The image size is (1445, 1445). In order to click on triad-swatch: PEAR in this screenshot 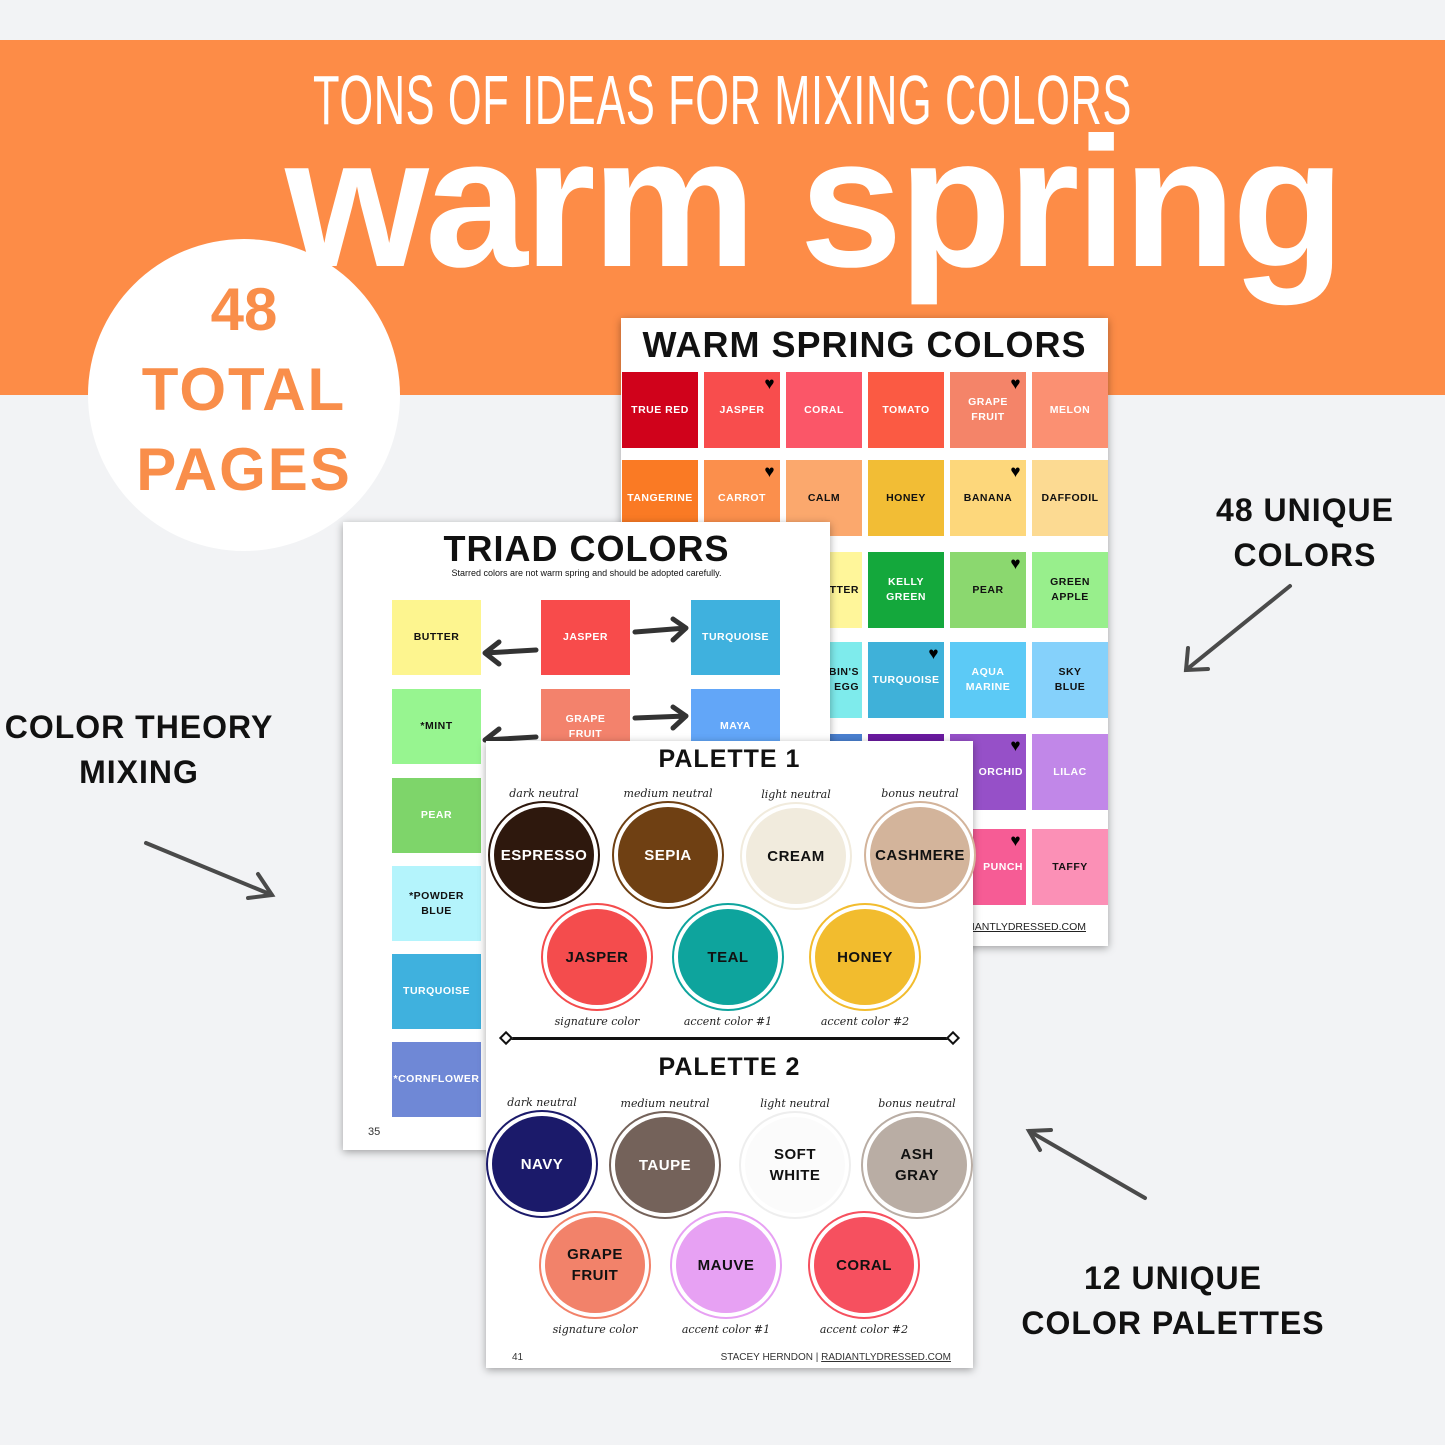, I will do `click(436, 815)`.